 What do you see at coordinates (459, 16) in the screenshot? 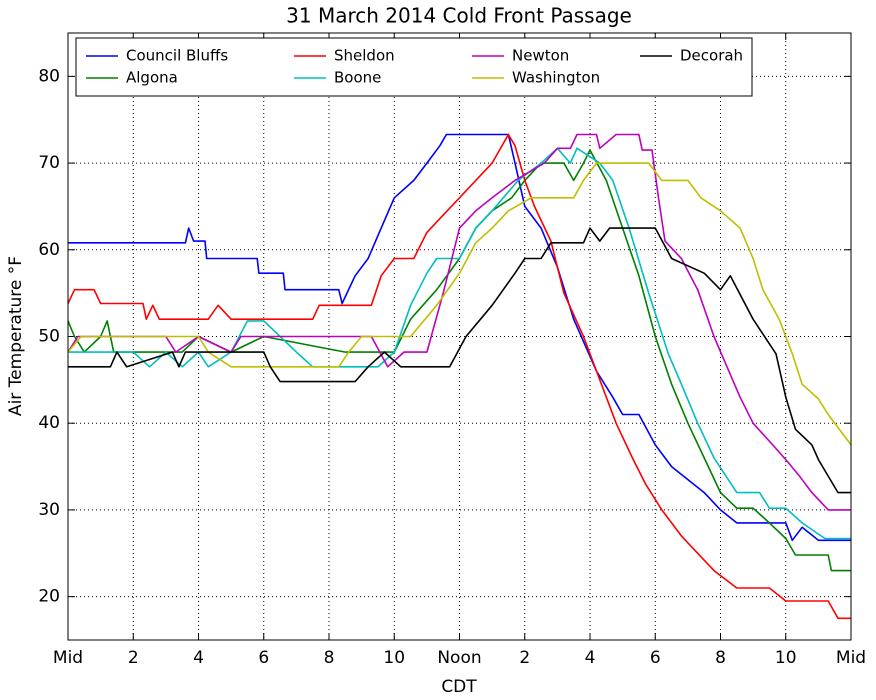
I see `chart-title: 31 March 2014 Cold Front Passage` at bounding box center [459, 16].